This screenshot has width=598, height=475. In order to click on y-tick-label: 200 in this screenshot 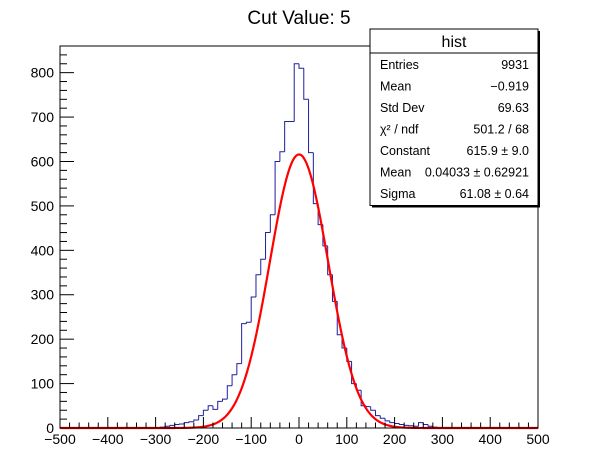, I will do `click(43, 339)`.